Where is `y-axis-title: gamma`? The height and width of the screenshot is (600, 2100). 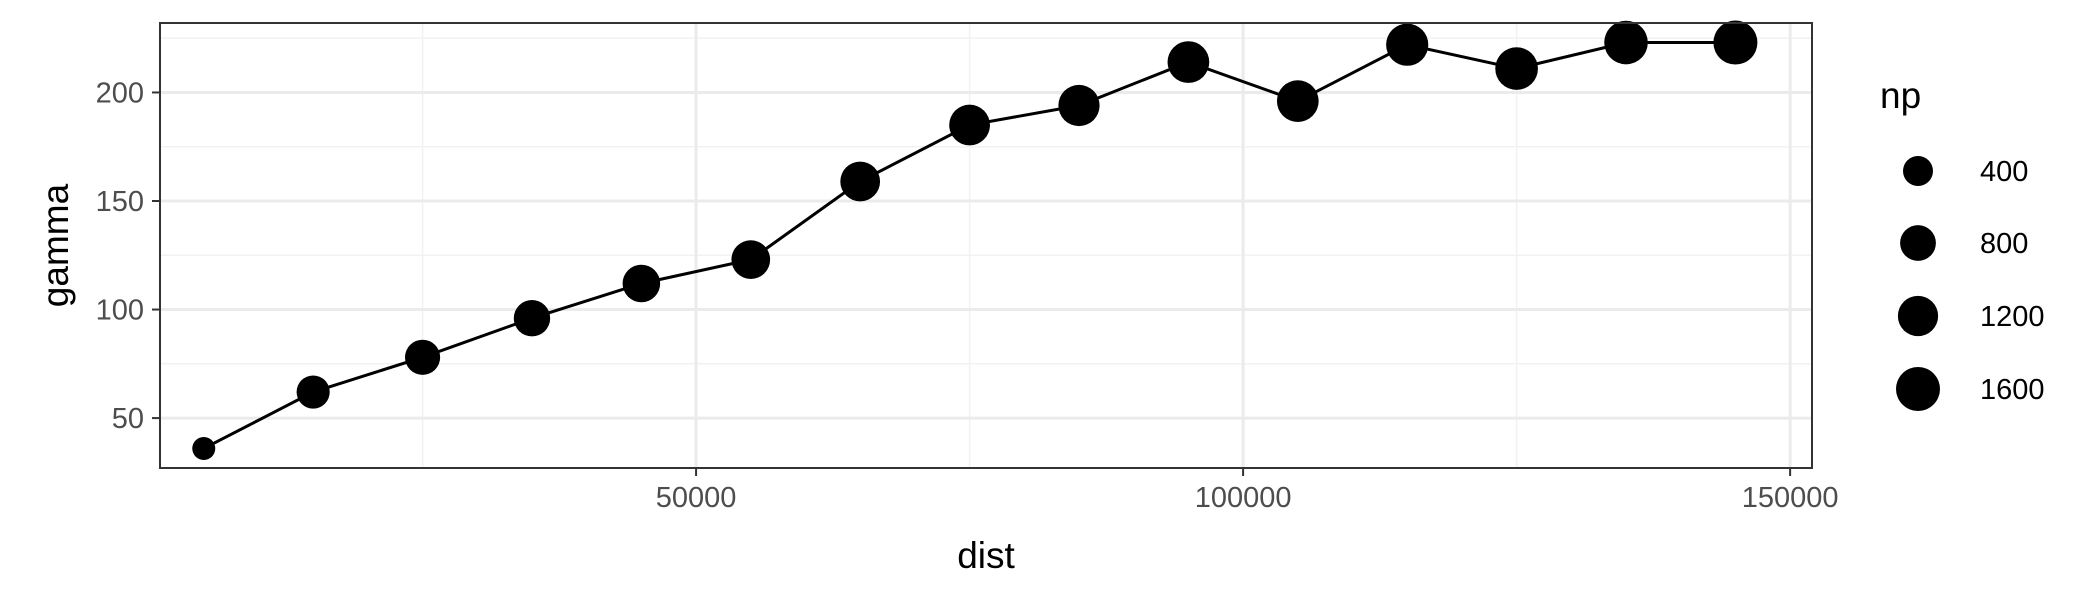 y-axis-title: gamma is located at coordinates (55, 245).